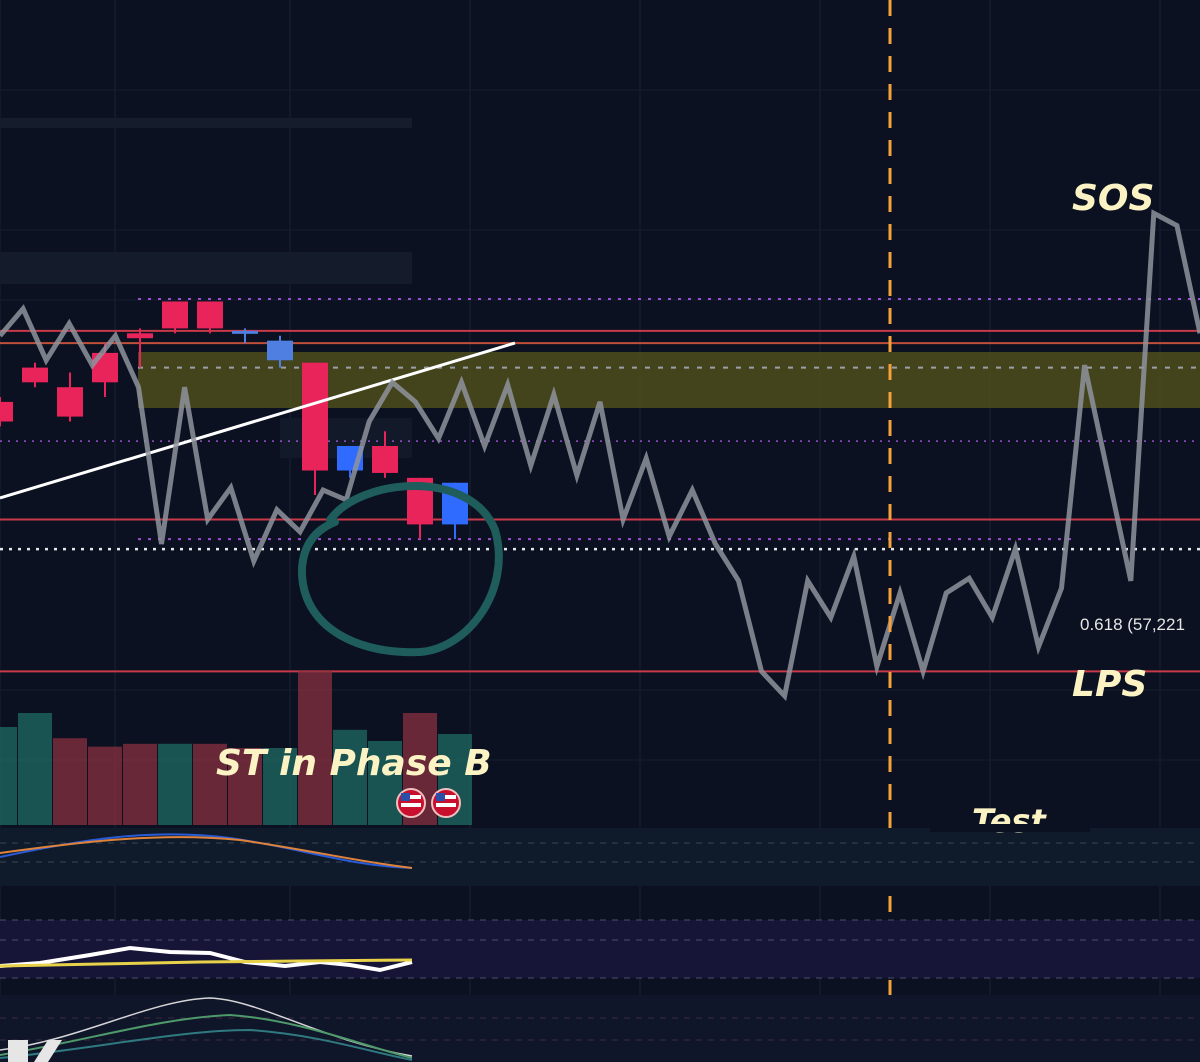 The image size is (1200, 1062). Describe the element at coordinates (206, 963) in the screenshot. I see `rsi-ma-line` at that location.